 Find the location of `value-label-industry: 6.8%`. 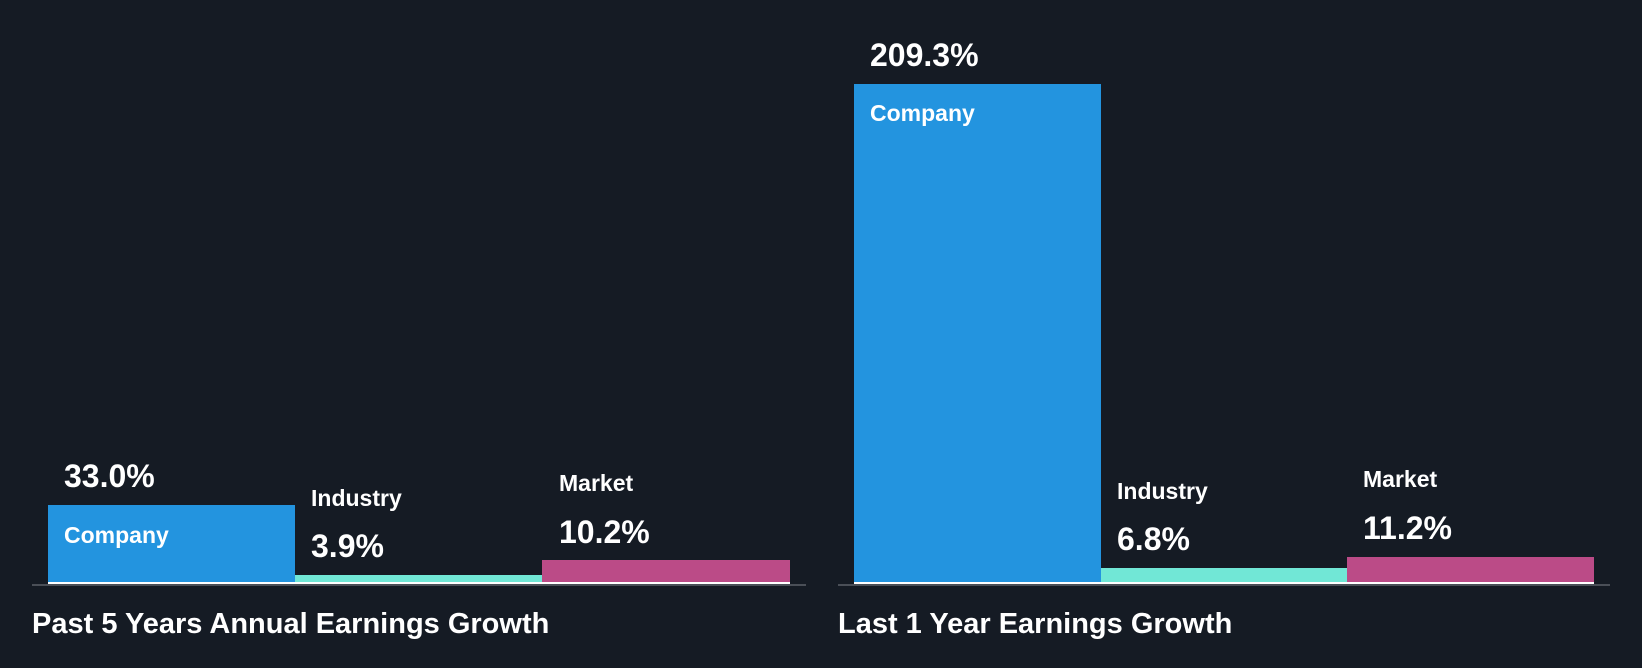

value-label-industry: 6.8% is located at coordinates (1153, 539).